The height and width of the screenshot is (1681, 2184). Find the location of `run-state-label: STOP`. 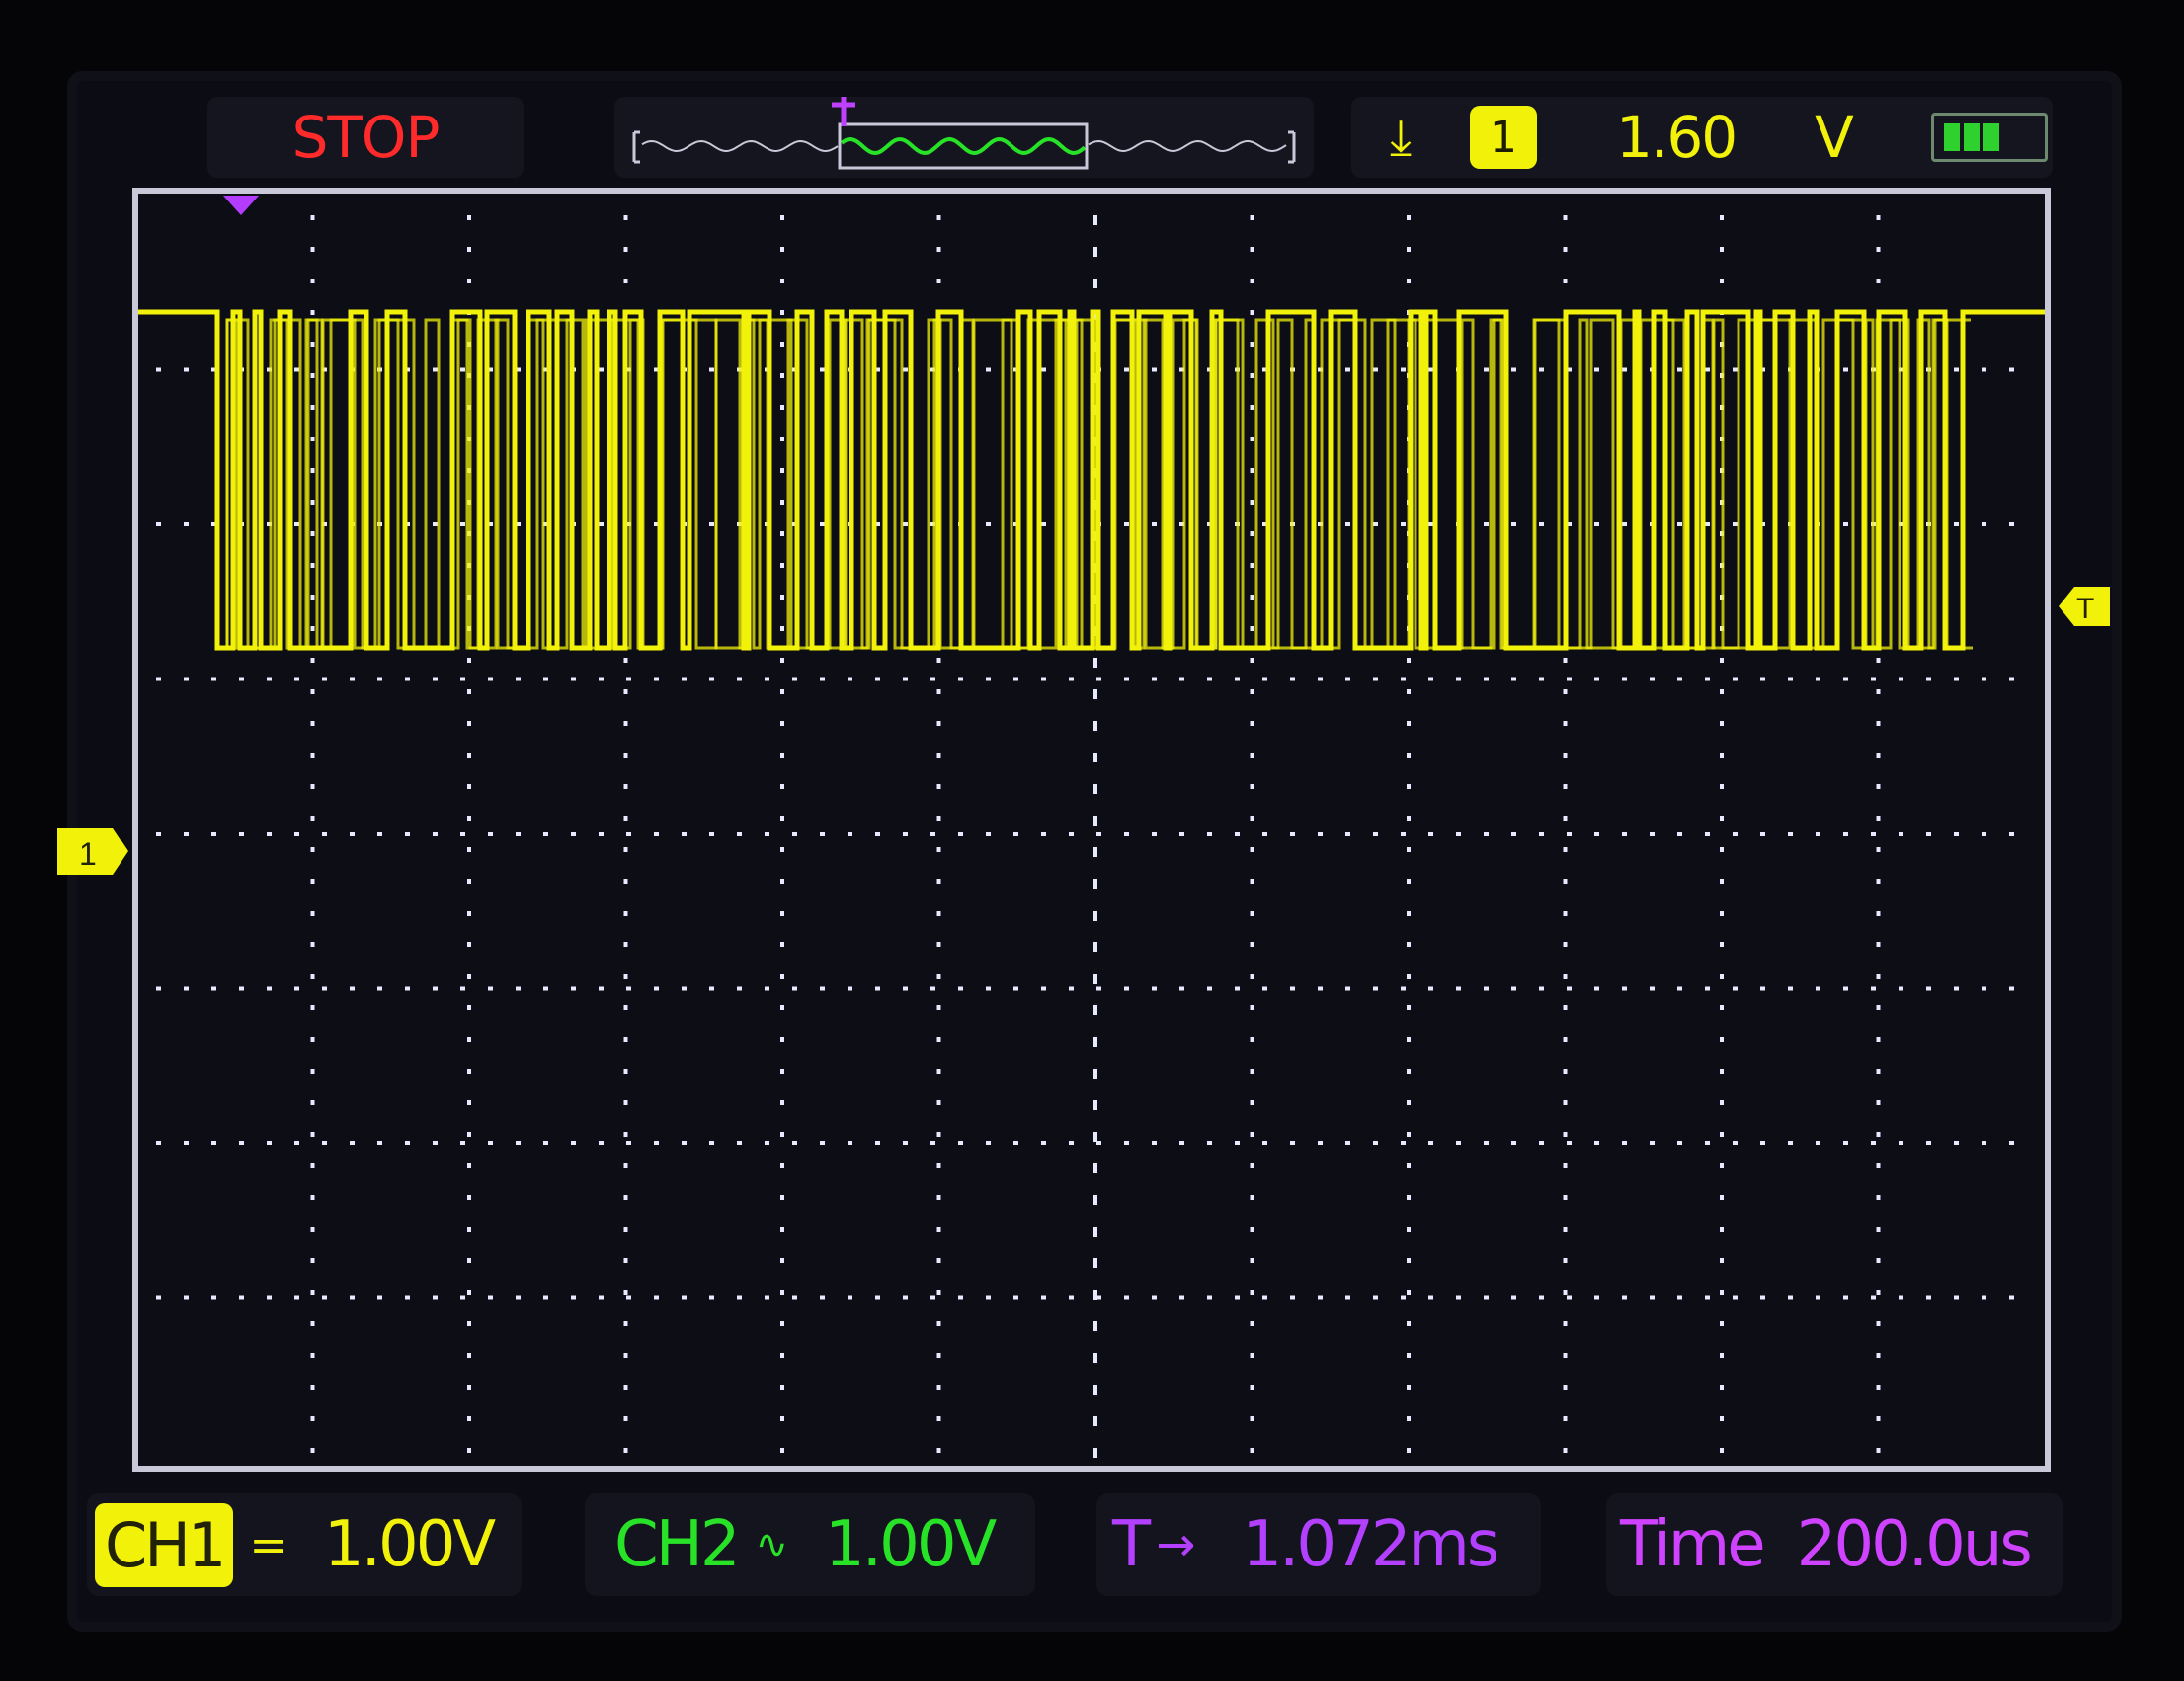

run-state-label: STOP is located at coordinates (366, 137).